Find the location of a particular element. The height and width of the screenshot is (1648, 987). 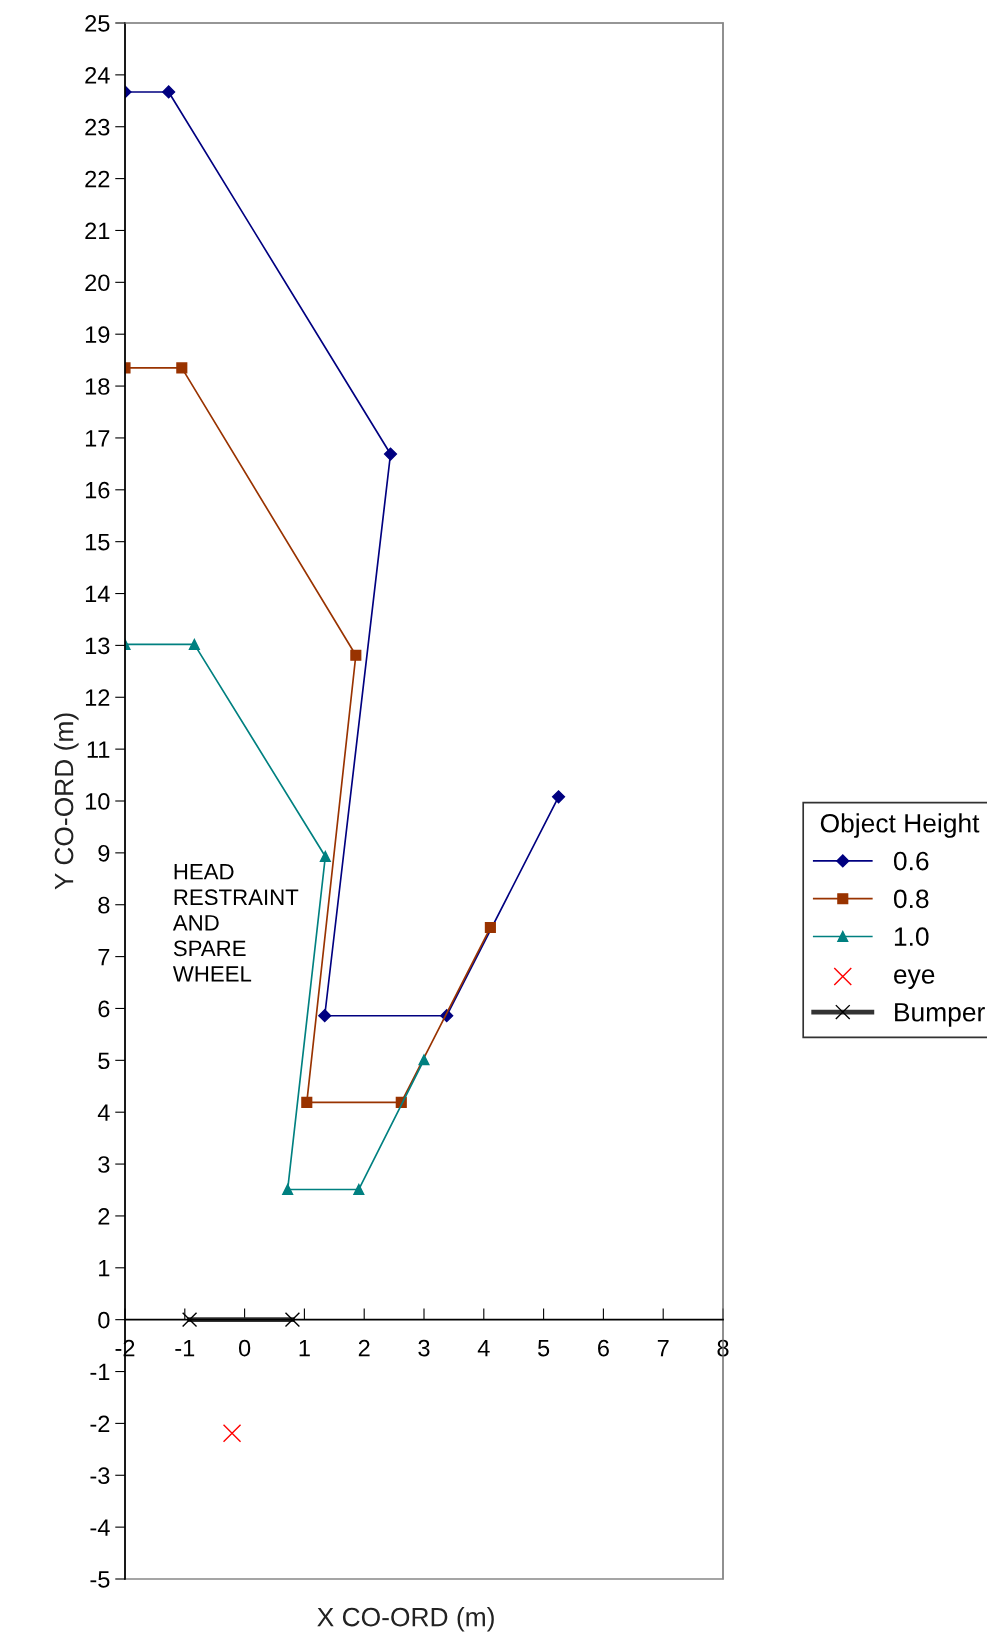

x-tick-label: 1 is located at coordinates (304, 1348).